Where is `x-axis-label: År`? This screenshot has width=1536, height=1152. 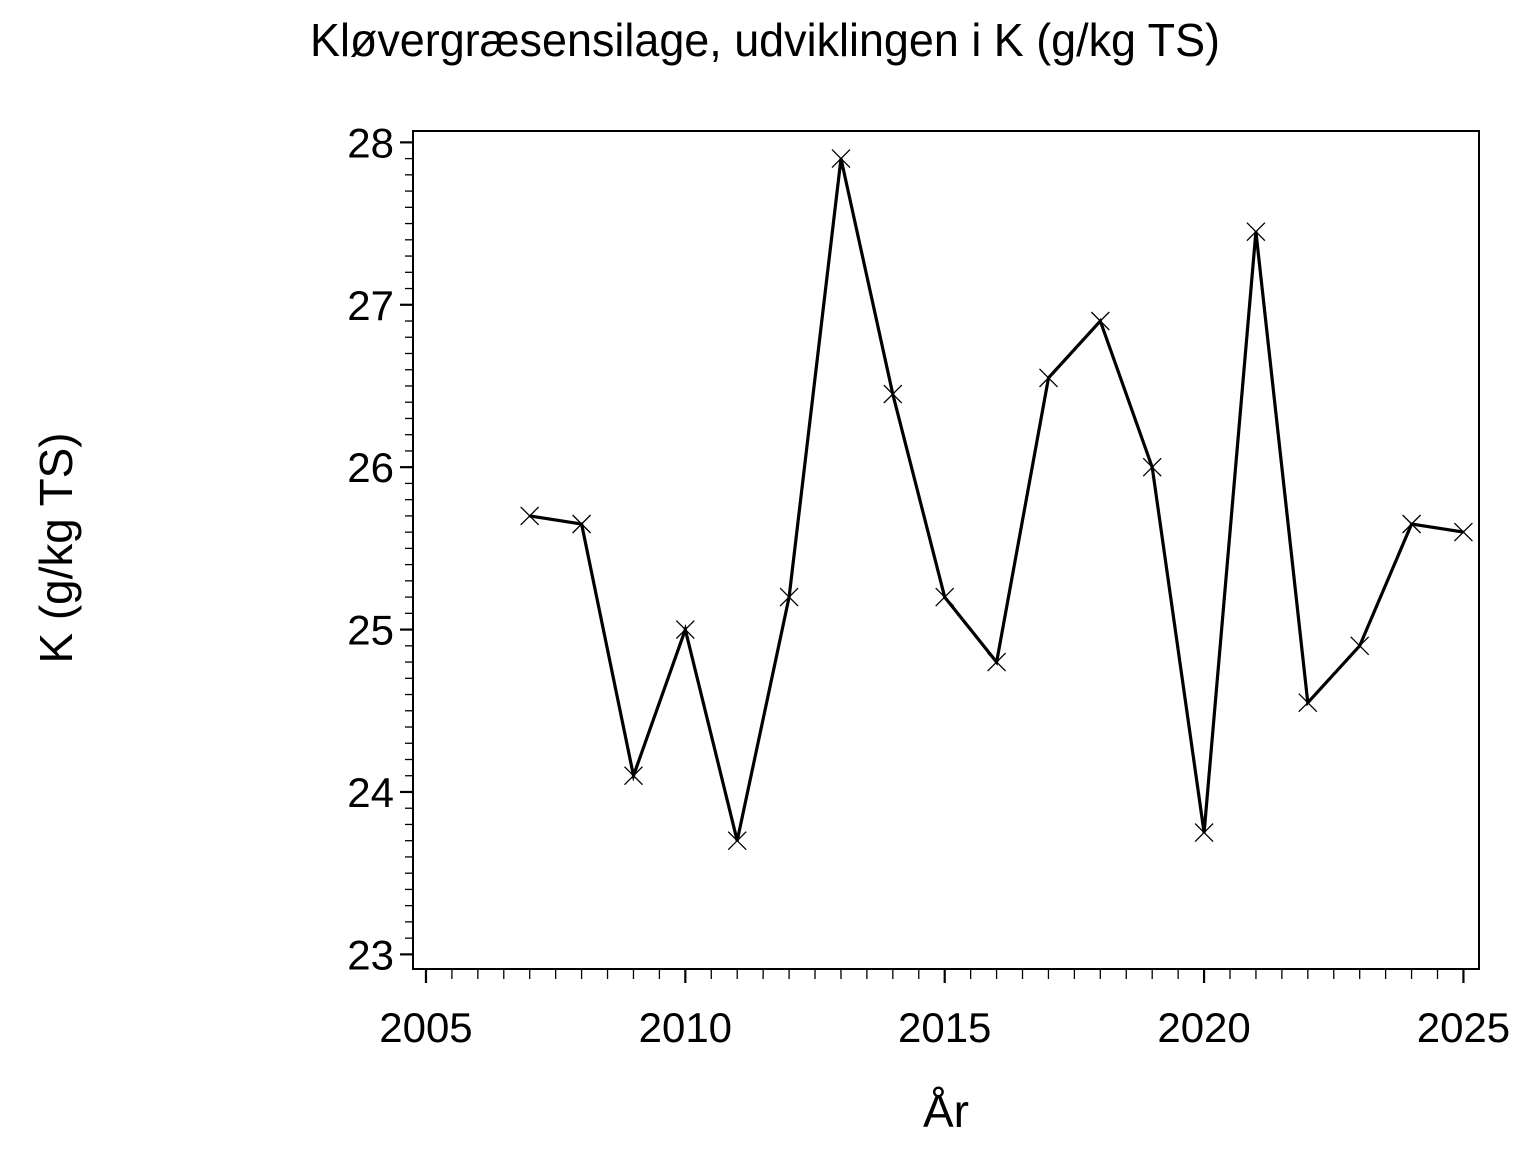
x-axis-label: År is located at coordinates (946, 1111).